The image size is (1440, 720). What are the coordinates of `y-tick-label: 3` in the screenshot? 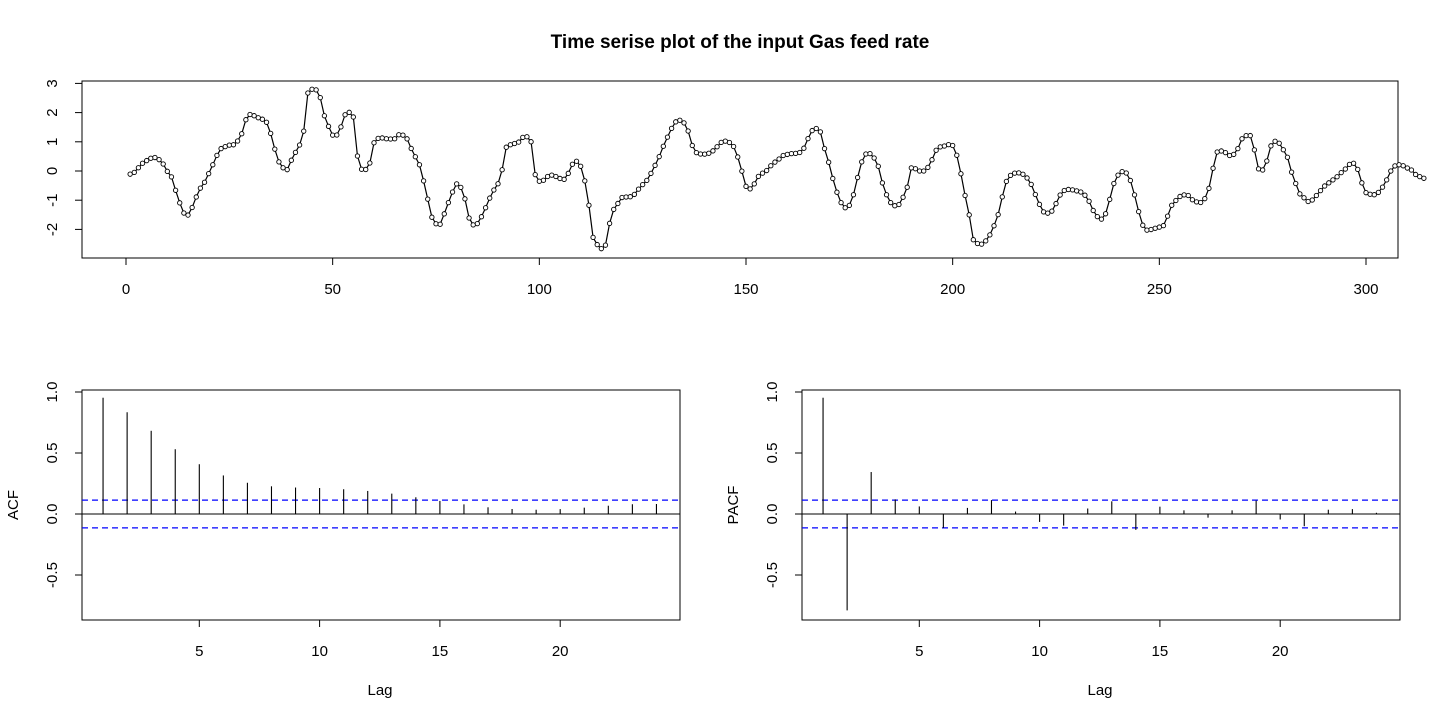 It's located at (52, 83).